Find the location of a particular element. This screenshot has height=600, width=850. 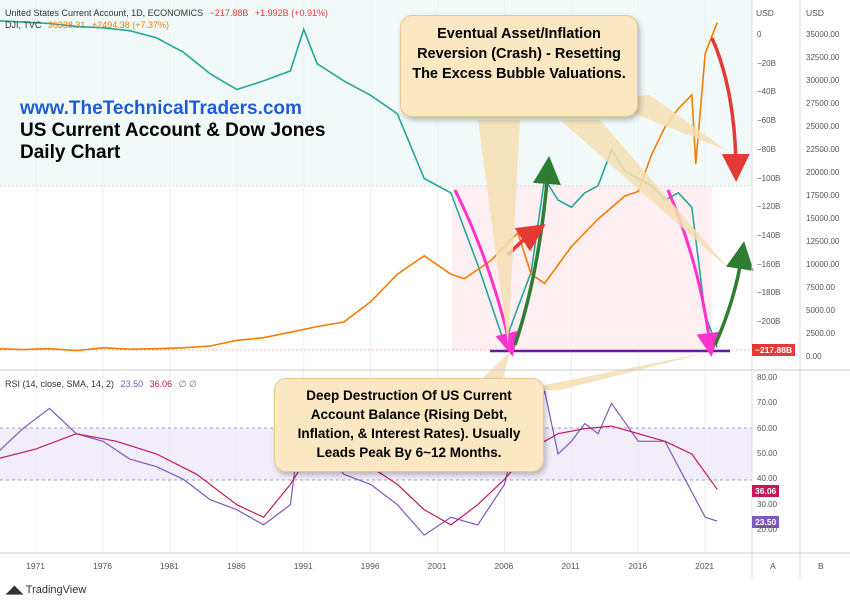

tv-brand: TradingView is located at coordinates (56, 590).